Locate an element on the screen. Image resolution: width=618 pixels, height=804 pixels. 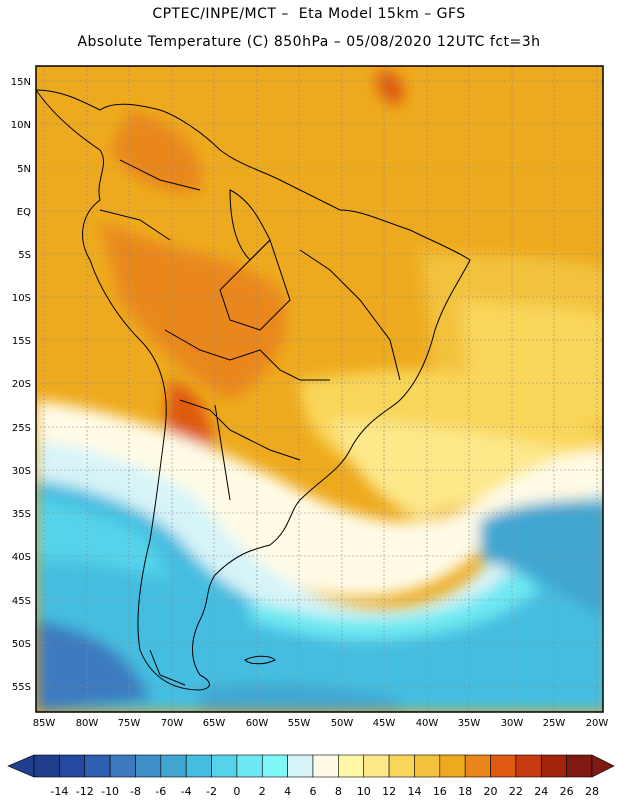
lon-label: 20W is located at coordinates (597, 723).